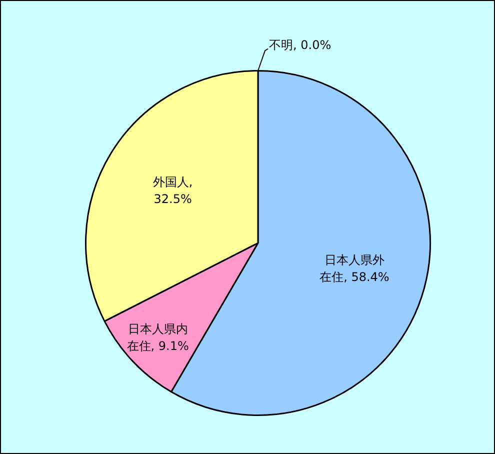 This screenshot has width=495, height=454. What do you see at coordinates (355, 268) in the screenshot?
I see `slice-label: 日本人県外在住, 58.4%` at bounding box center [355, 268].